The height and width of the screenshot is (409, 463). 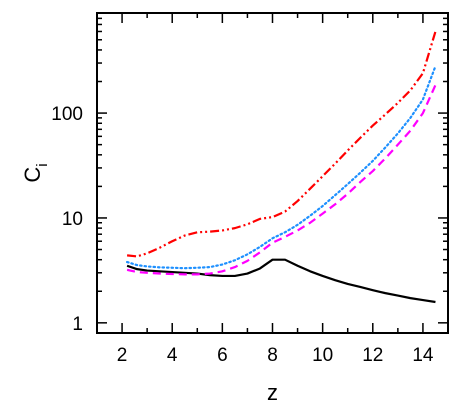 I want to click on y-tick-label: 10, so click(x=72, y=219).